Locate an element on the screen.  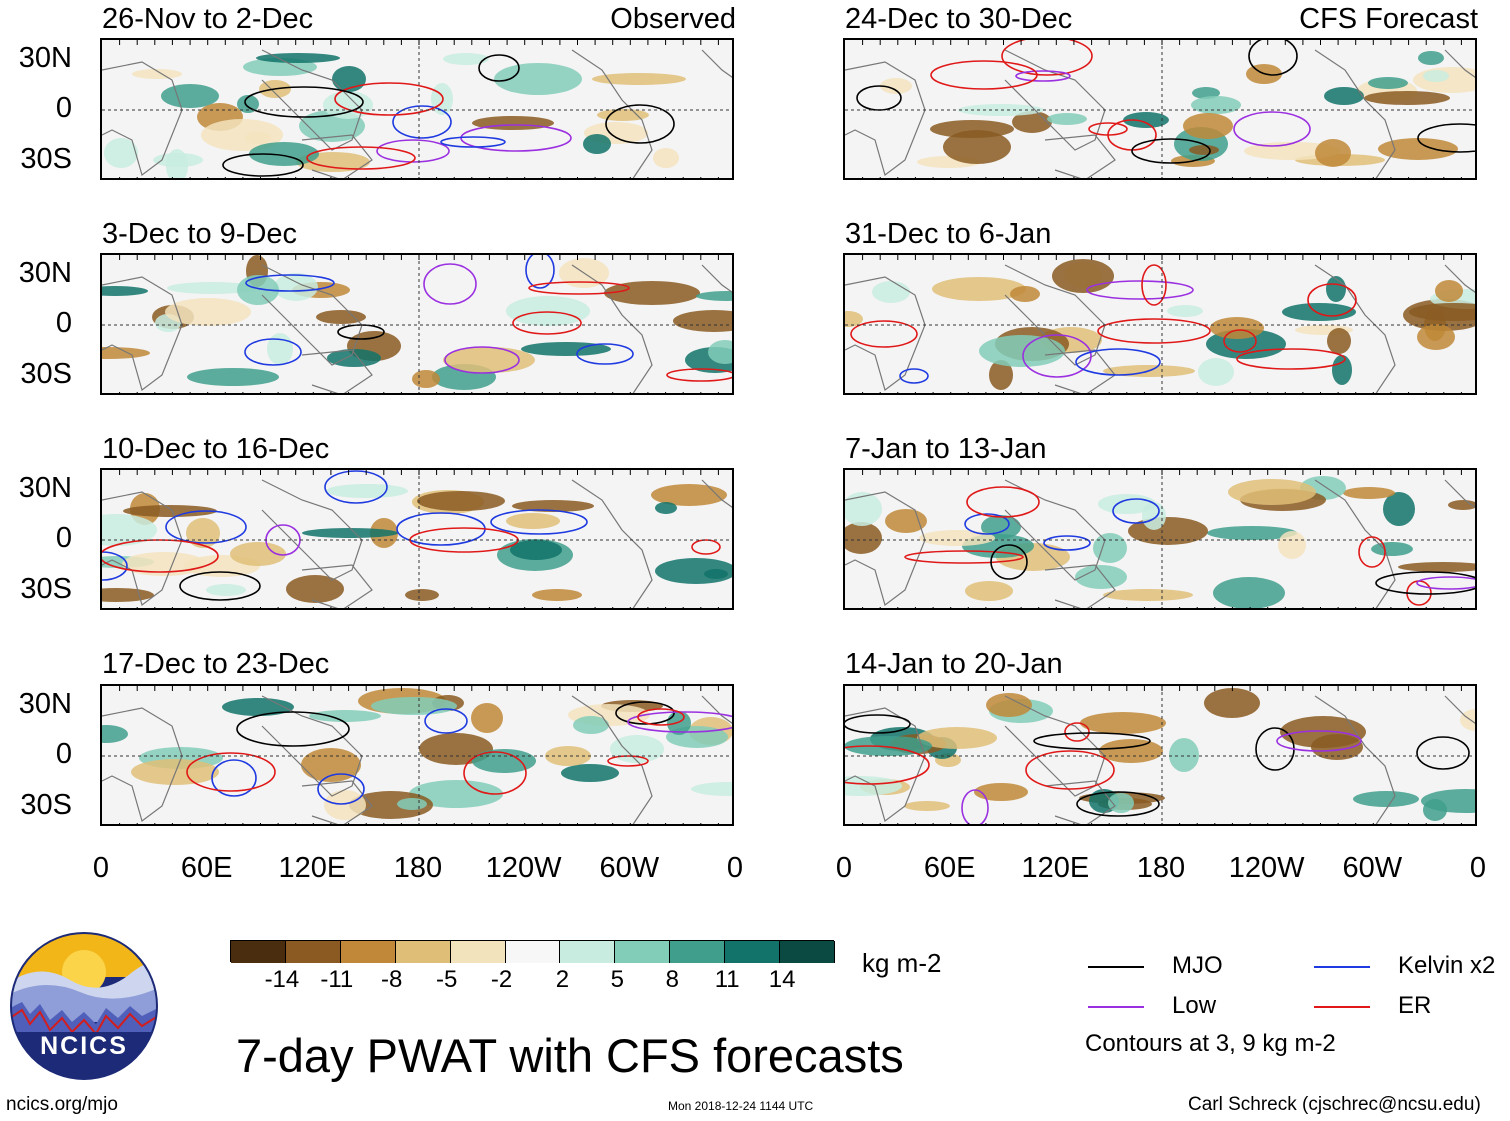
panel-title-left-3: 17-Dec to 23-Dec is located at coordinates (216, 664).